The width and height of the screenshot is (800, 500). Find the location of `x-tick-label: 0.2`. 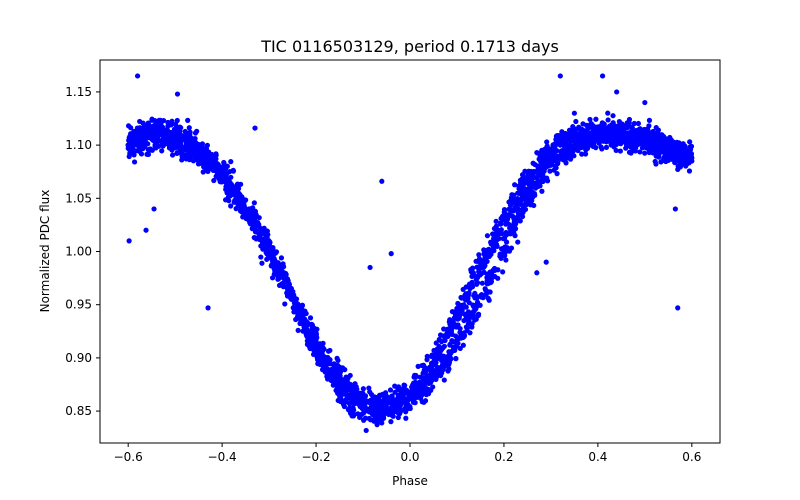

x-tick-label: 0.2 is located at coordinates (503, 457).